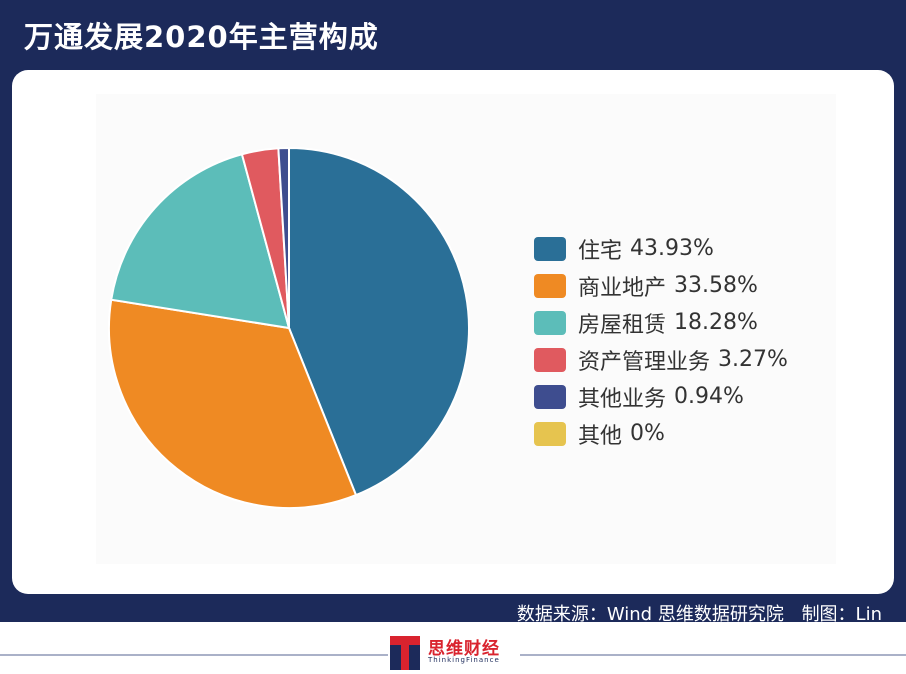  I want to click on legend-item: 商业地产 33.58%, so click(661, 285).